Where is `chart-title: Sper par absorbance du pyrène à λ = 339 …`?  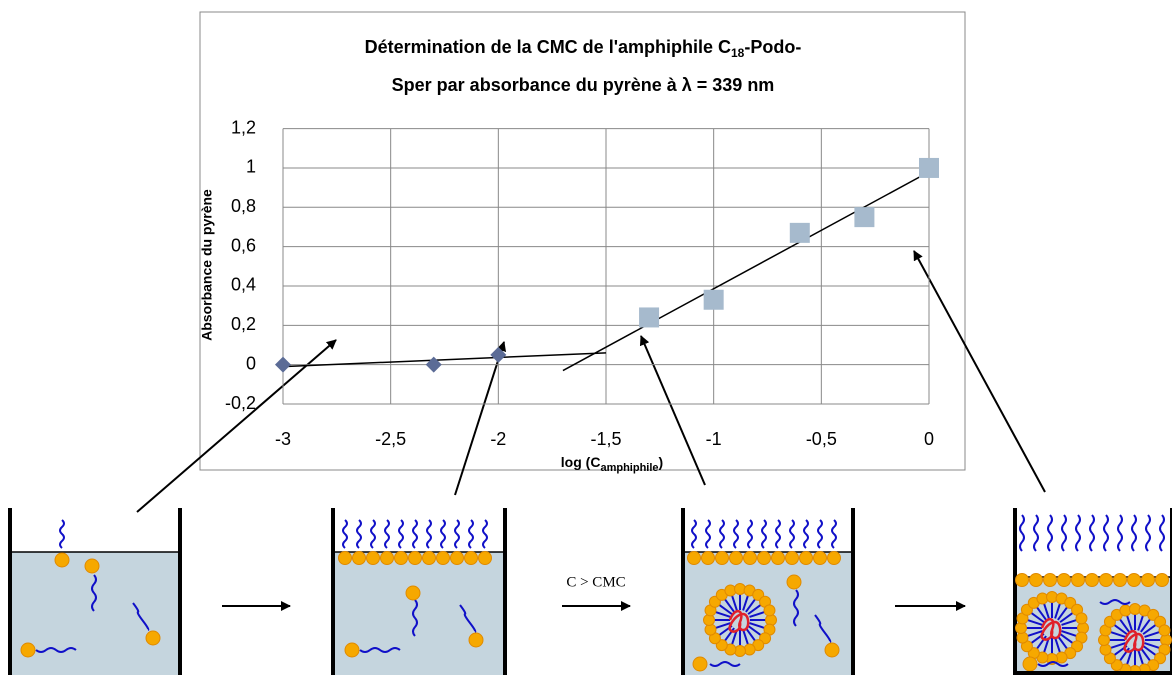
chart-title: Sper par absorbance du pyrène à λ = 339 … is located at coordinates (583, 85).